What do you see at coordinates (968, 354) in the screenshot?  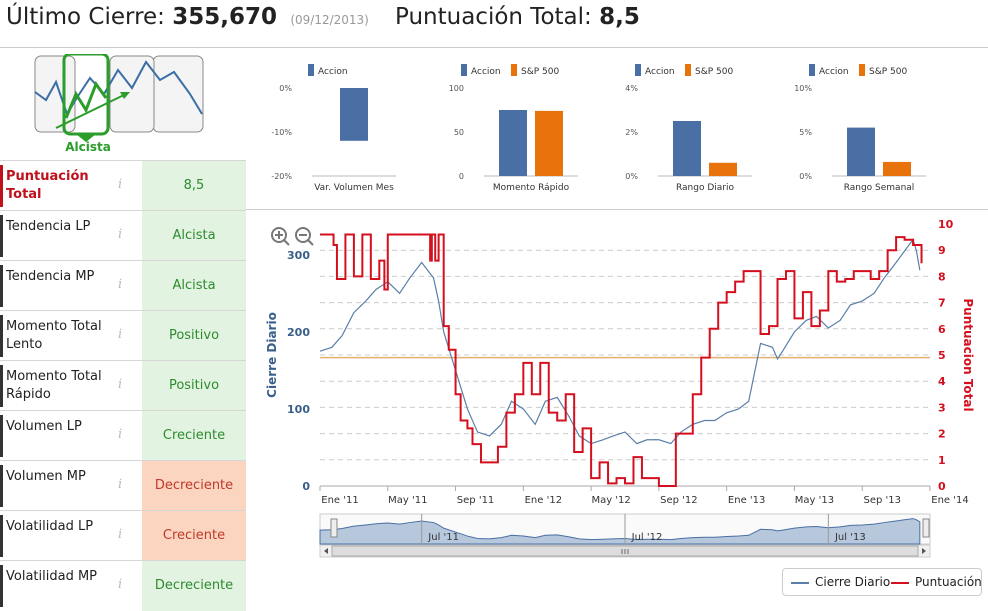 I see `y2-axis-title: Puntuacion Total` at bounding box center [968, 354].